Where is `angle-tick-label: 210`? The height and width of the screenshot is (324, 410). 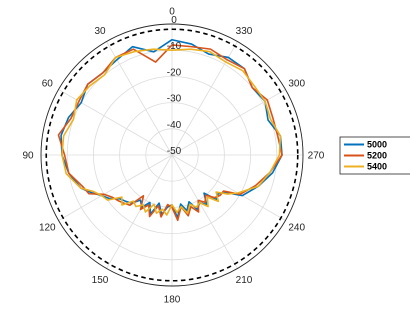 angle-tick-label: 210 is located at coordinates (244, 280).